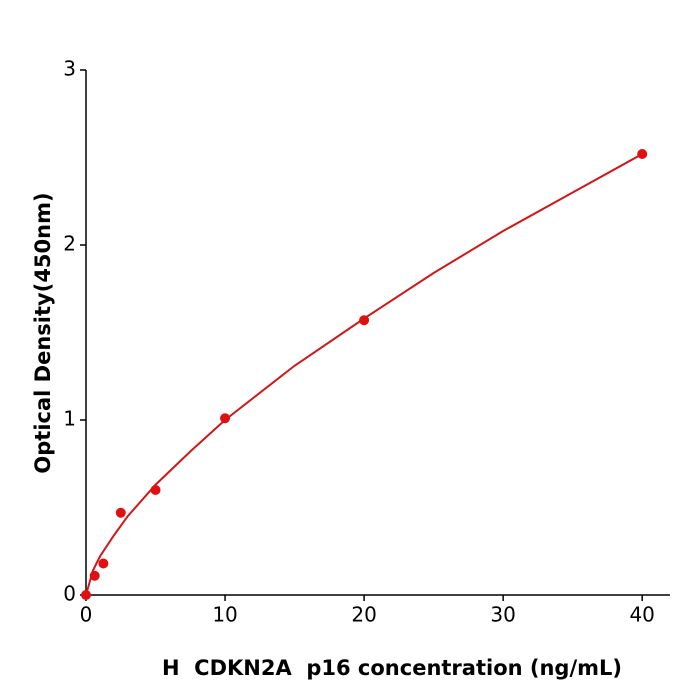 The height and width of the screenshot is (700, 700). What do you see at coordinates (86, 615) in the screenshot?
I see `x-tick-label: 0` at bounding box center [86, 615].